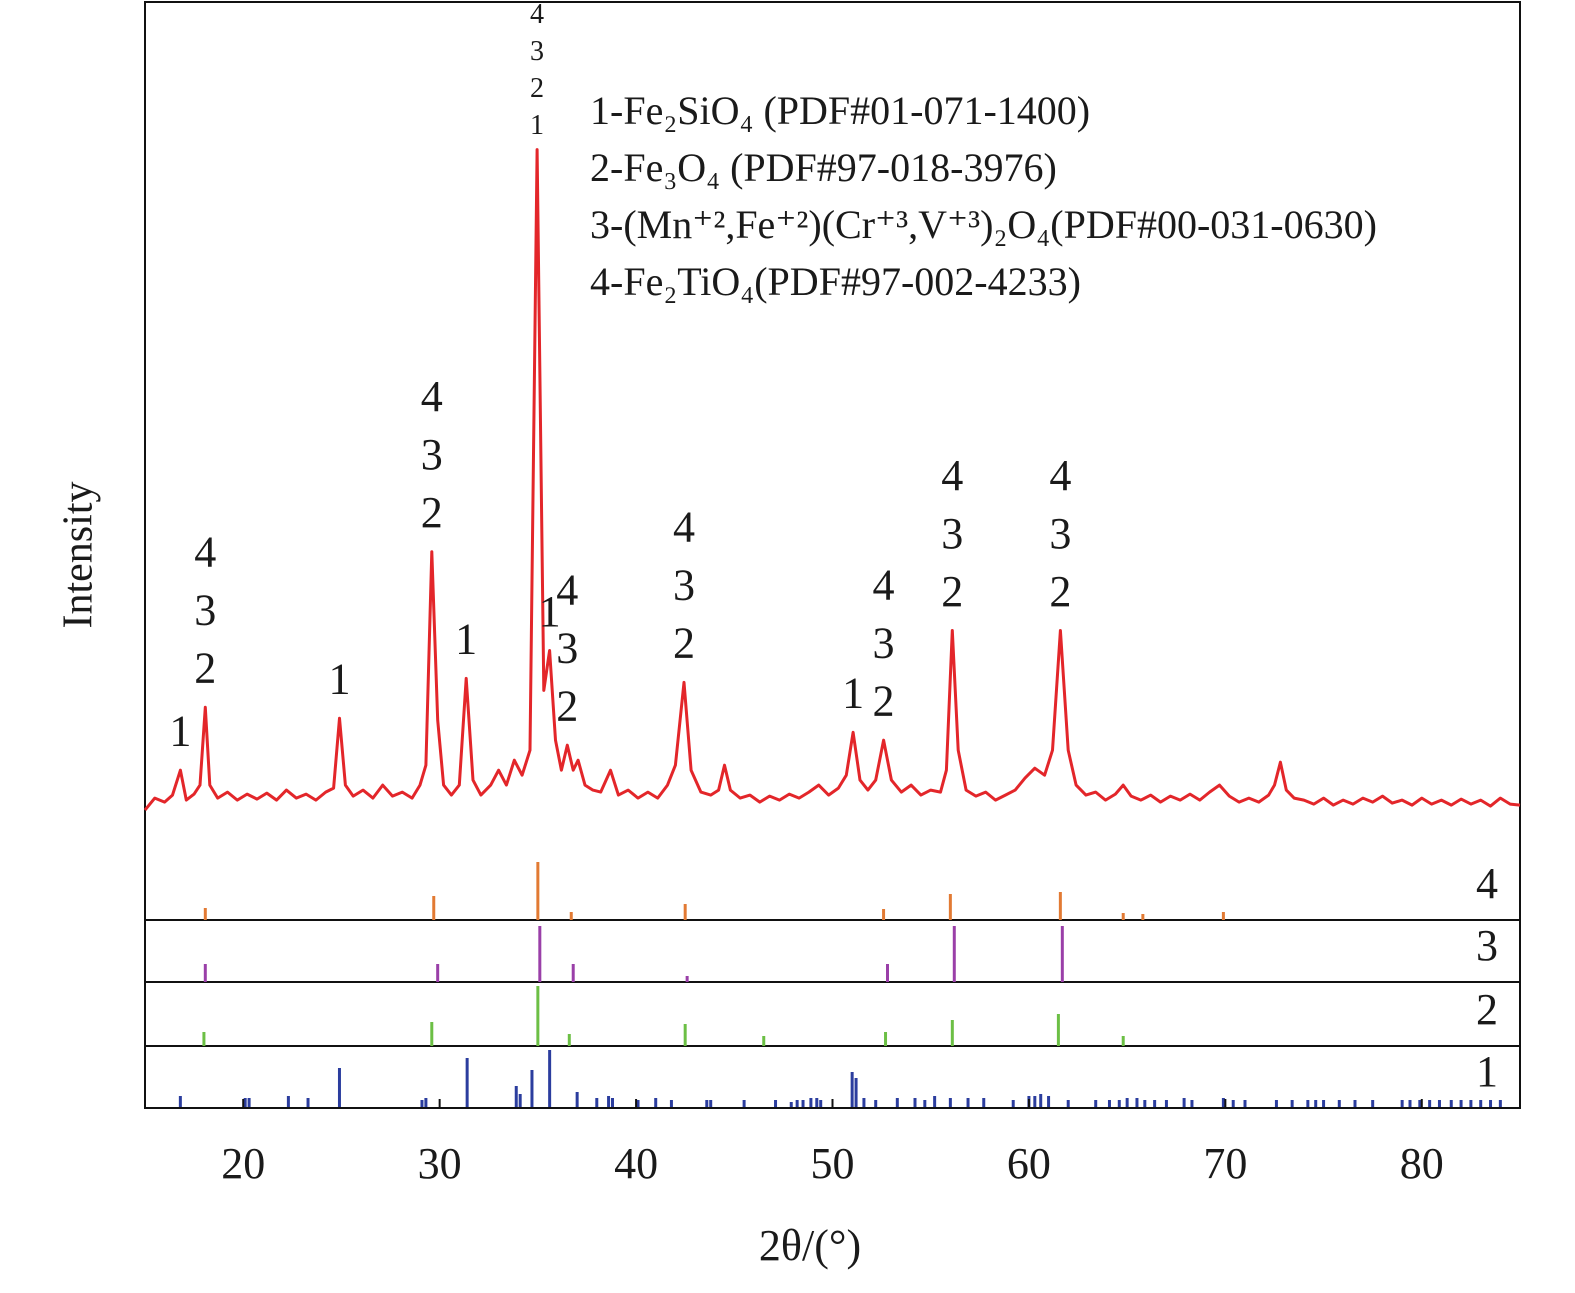 This screenshot has width=1575, height=1293. What do you see at coordinates (840, 110) in the screenshot?
I see `legend-entry: 1-Fe₂SiO₄ (PDF#01-071-1400)` at bounding box center [840, 110].